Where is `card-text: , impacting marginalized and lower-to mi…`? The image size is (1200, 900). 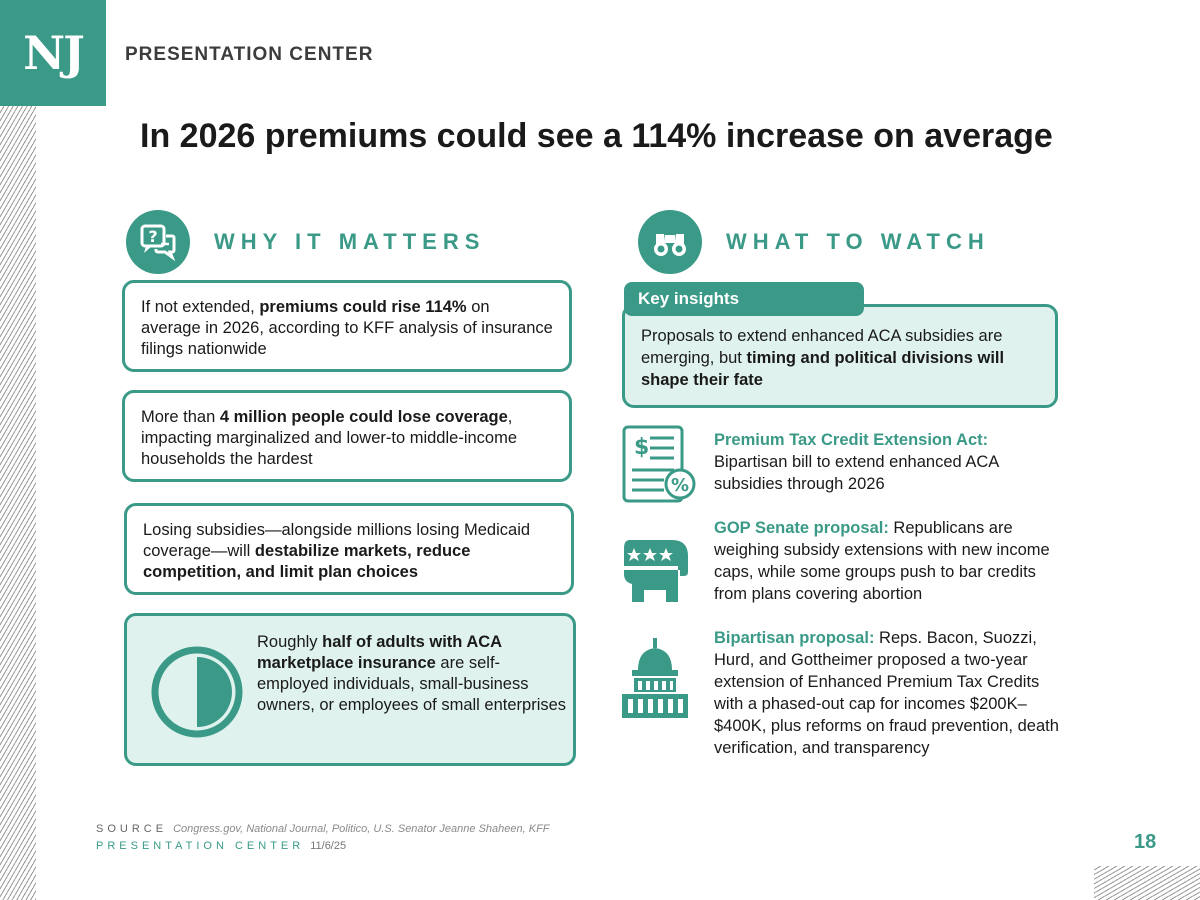 card-text: , impacting marginalized and lower-to mi… is located at coordinates (329, 438).